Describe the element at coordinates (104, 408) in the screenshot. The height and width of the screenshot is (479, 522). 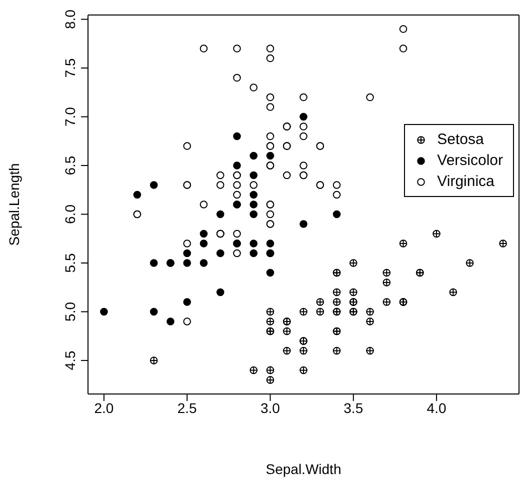
I see `x-tick-label: 2.0` at that location.